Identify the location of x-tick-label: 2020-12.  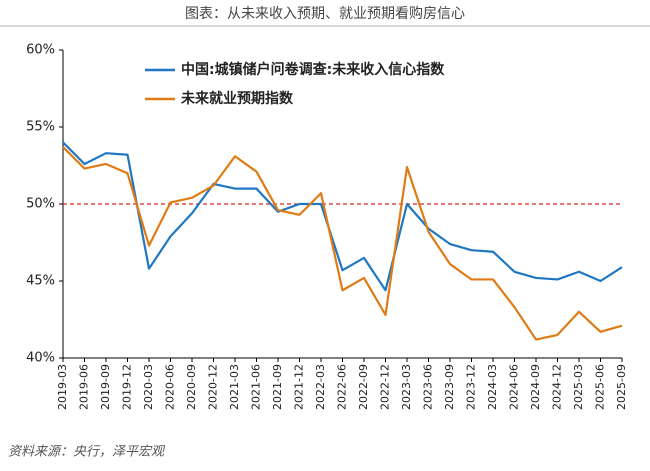
(213, 387).